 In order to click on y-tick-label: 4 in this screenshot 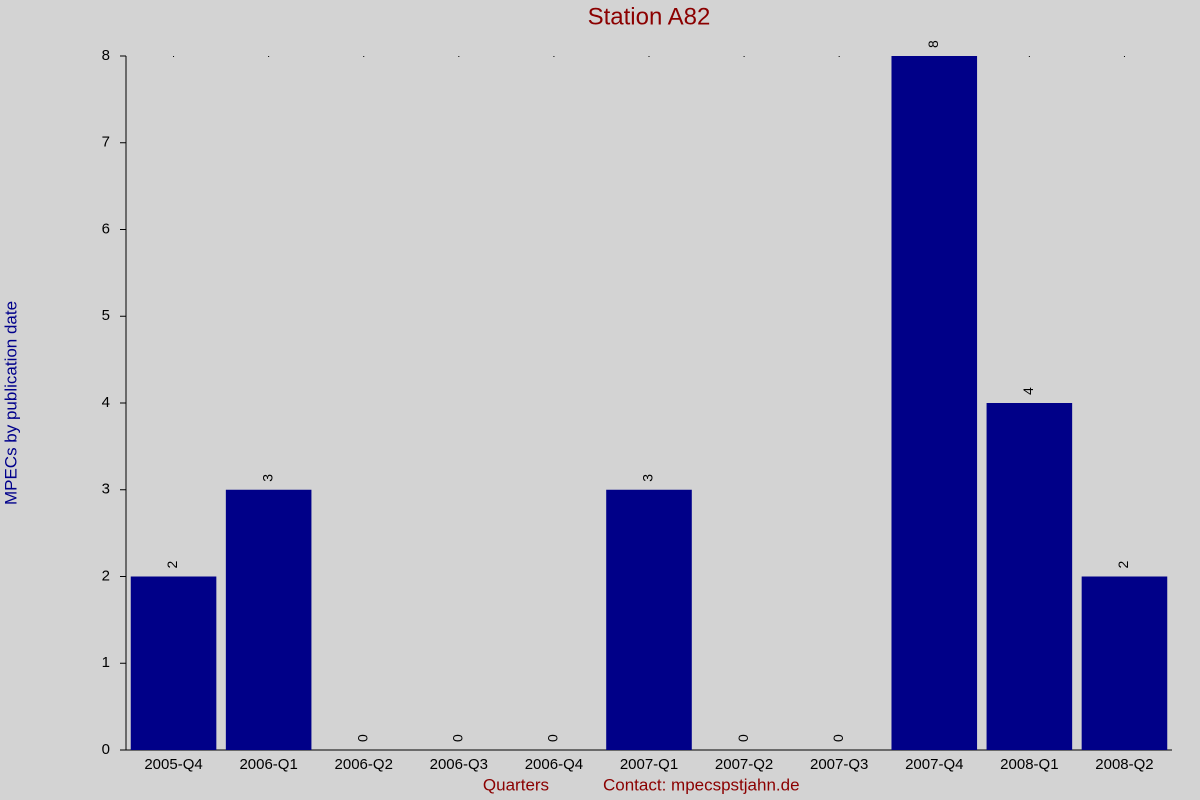, I will do `click(106, 402)`.